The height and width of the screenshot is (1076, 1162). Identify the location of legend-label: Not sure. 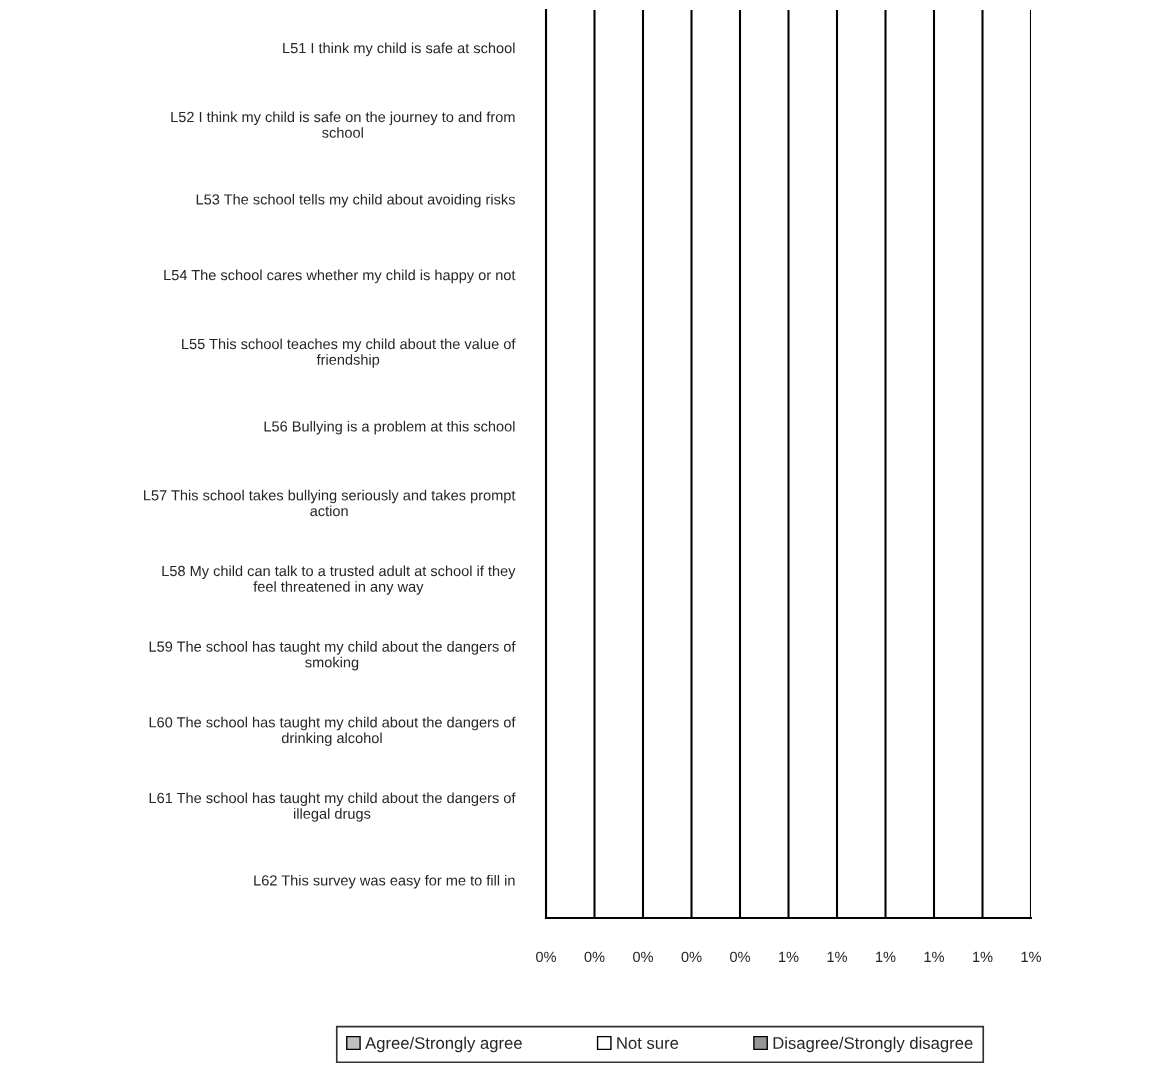
(648, 1043).